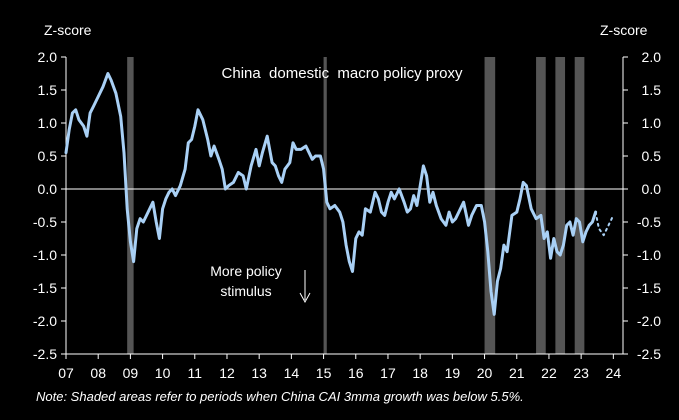 The height and width of the screenshot is (420, 679). What do you see at coordinates (245, 291) in the screenshot?
I see `annotation-stimulus: stimulus` at bounding box center [245, 291].